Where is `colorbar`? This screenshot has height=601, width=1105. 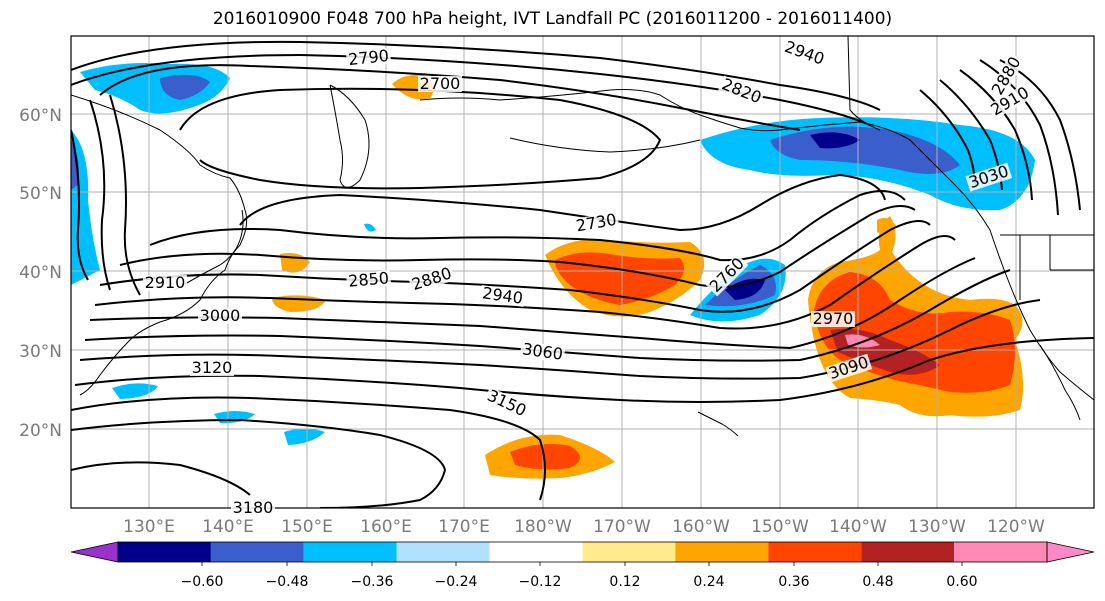 colorbar is located at coordinates (582, 552).